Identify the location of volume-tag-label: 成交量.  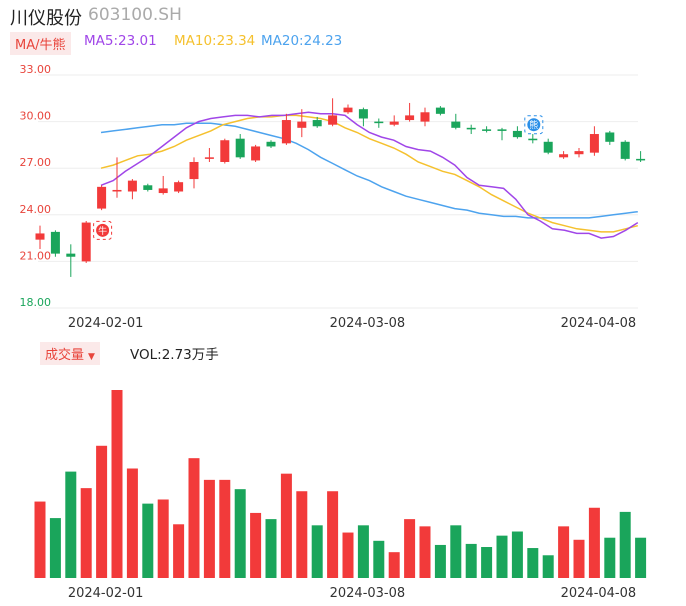
(65, 355).